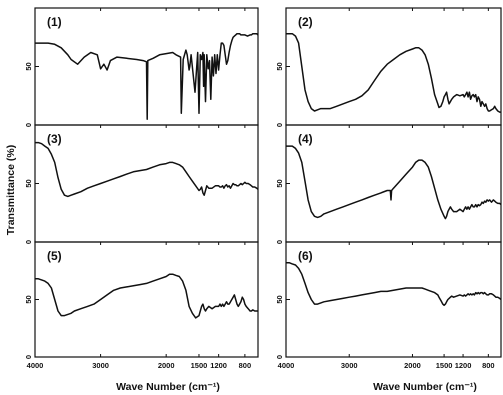  What do you see at coordinates (54, 256) in the screenshot?
I see `panel-label-5: (5)` at bounding box center [54, 256].